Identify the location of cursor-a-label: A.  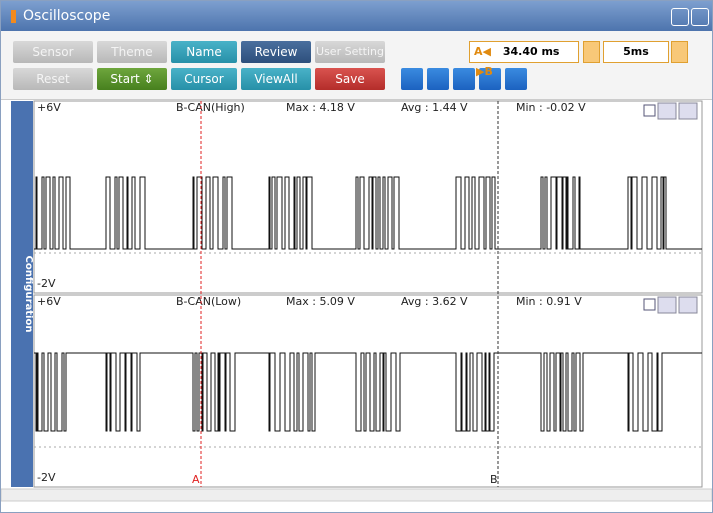
(196, 479).